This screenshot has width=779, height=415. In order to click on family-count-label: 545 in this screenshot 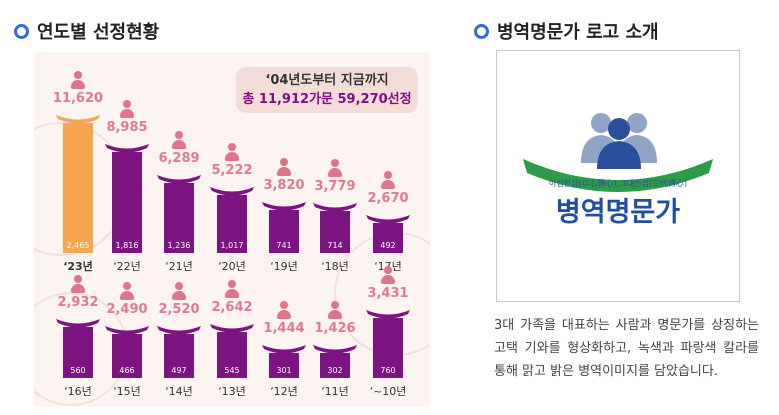, I will do `click(232, 370)`.